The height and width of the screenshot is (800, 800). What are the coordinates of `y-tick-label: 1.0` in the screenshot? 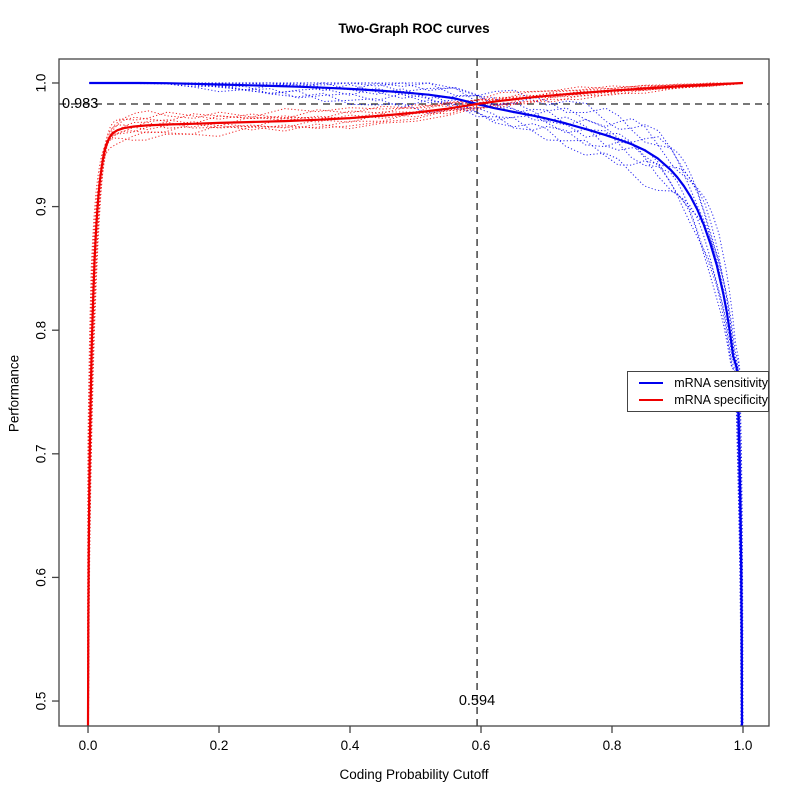 It's located at (41, 83).